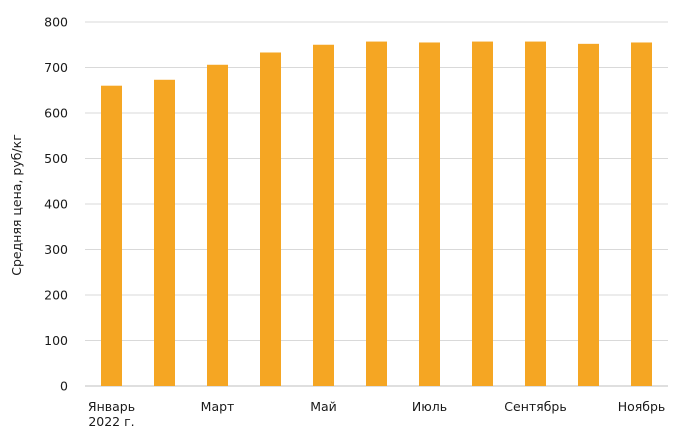 The image size is (678, 431). I want to click on x-tick-label: Июль, so click(429, 406).